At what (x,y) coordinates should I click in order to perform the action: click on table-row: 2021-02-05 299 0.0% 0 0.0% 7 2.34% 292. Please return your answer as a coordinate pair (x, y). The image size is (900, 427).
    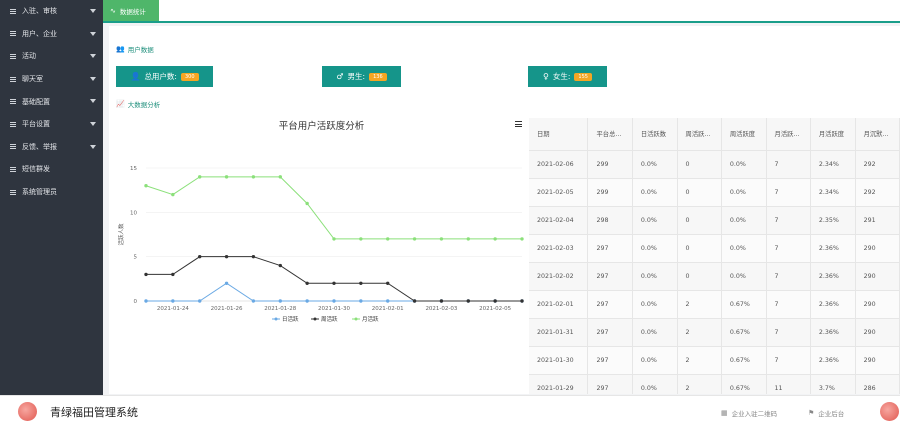
    Looking at the image, I should click on (714, 192).